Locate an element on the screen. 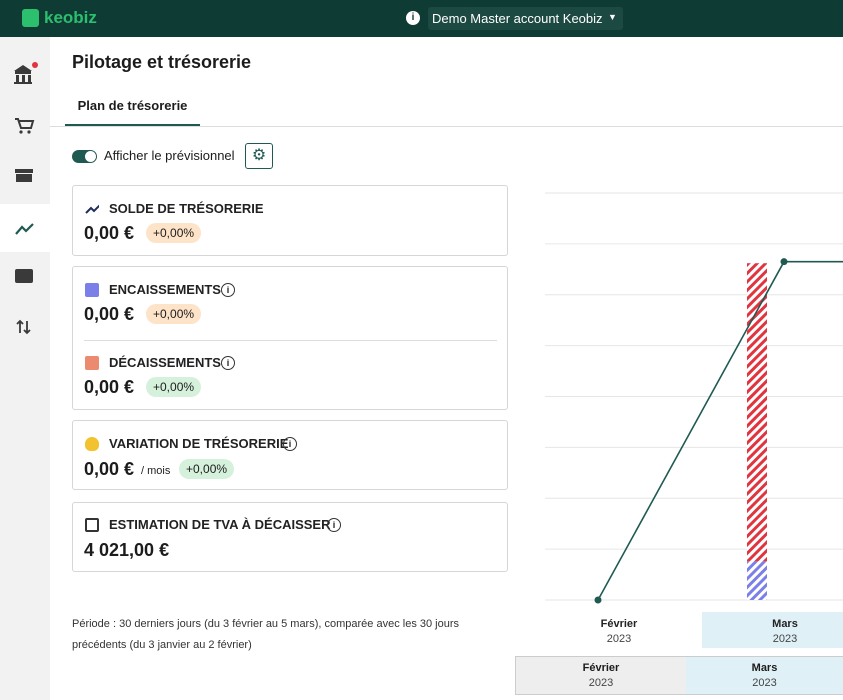 The width and height of the screenshot is (843, 700). top-bar: keobiz i Demo Master account Keobiz ▼ is located at coordinates (421, 18).